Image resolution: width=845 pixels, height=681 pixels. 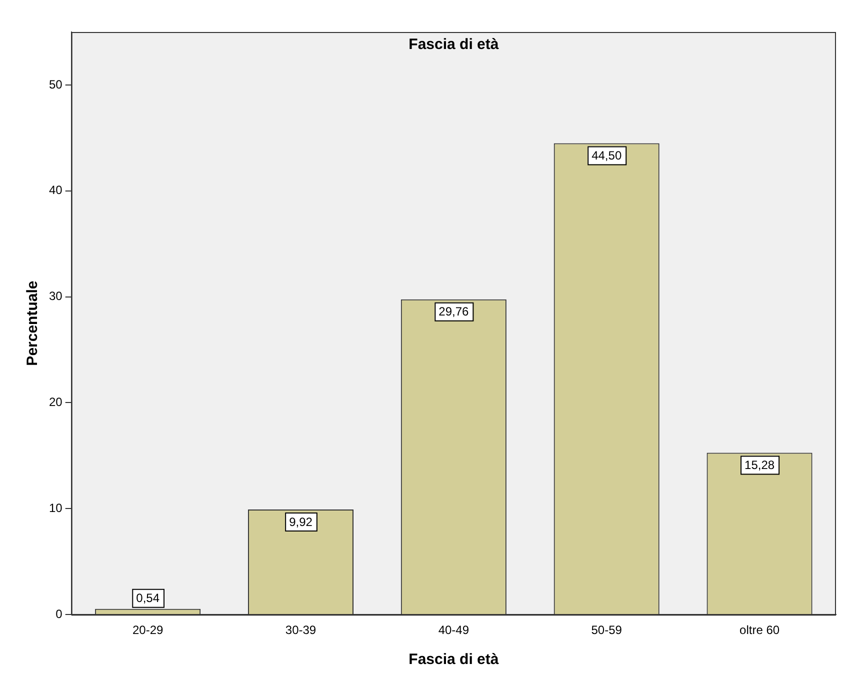 What do you see at coordinates (55, 507) in the screenshot?
I see `y-tick-label: 10` at bounding box center [55, 507].